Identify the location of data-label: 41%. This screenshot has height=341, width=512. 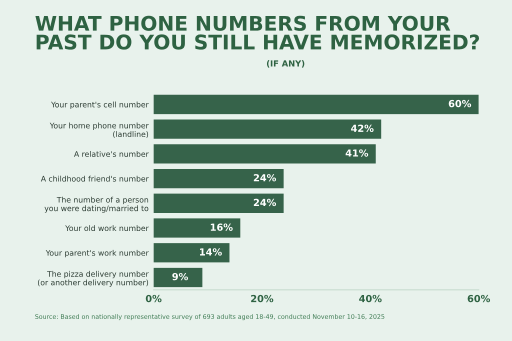
(357, 153).